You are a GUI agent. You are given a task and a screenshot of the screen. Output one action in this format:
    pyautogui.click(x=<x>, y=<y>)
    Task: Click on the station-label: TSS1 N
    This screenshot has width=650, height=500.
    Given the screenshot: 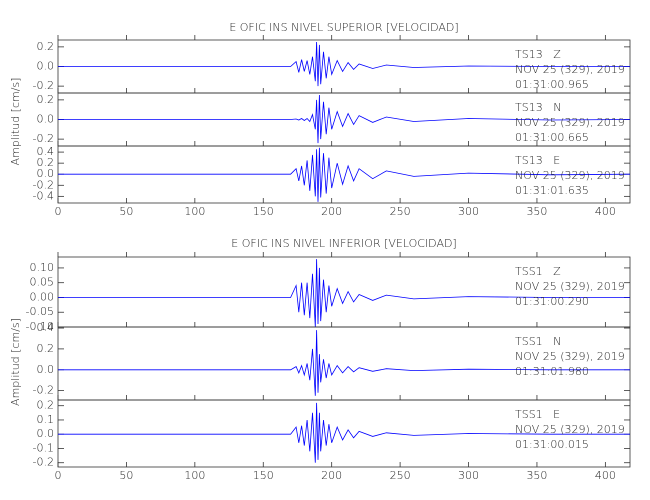 What is the action you would take?
    pyautogui.click(x=538, y=341)
    